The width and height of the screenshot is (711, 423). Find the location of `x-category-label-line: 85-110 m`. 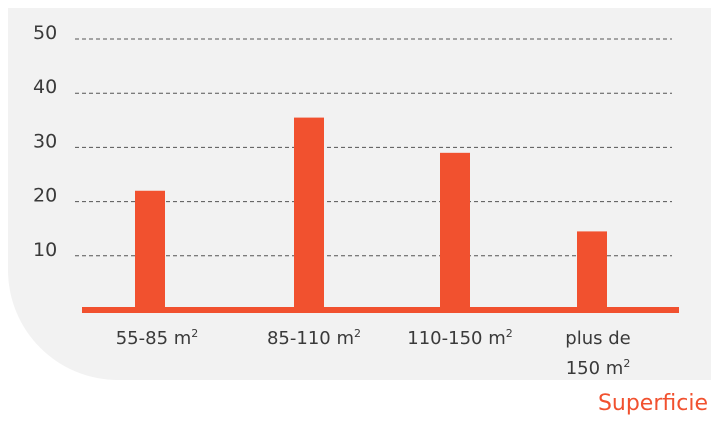

x-category-label-line: 85-110 m is located at coordinates (310, 338).